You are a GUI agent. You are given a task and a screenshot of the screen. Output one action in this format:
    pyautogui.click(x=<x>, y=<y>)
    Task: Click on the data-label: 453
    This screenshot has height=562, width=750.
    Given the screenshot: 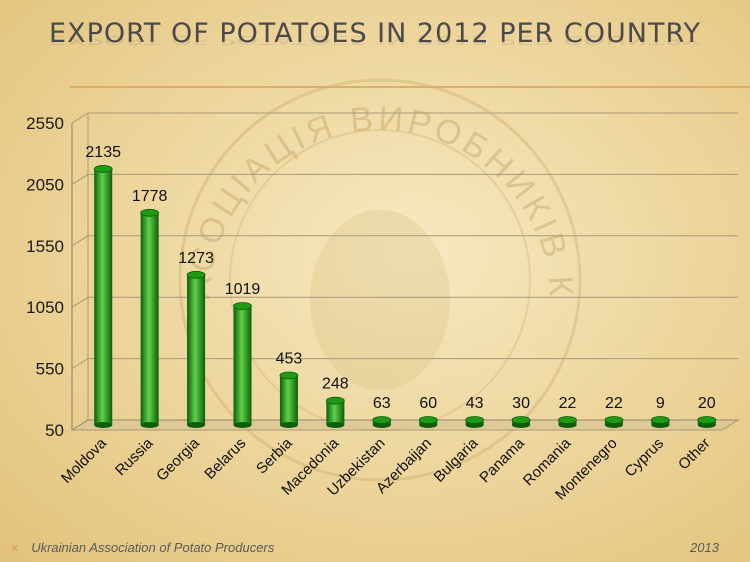 What is the action you would take?
    pyautogui.click(x=289, y=359)
    